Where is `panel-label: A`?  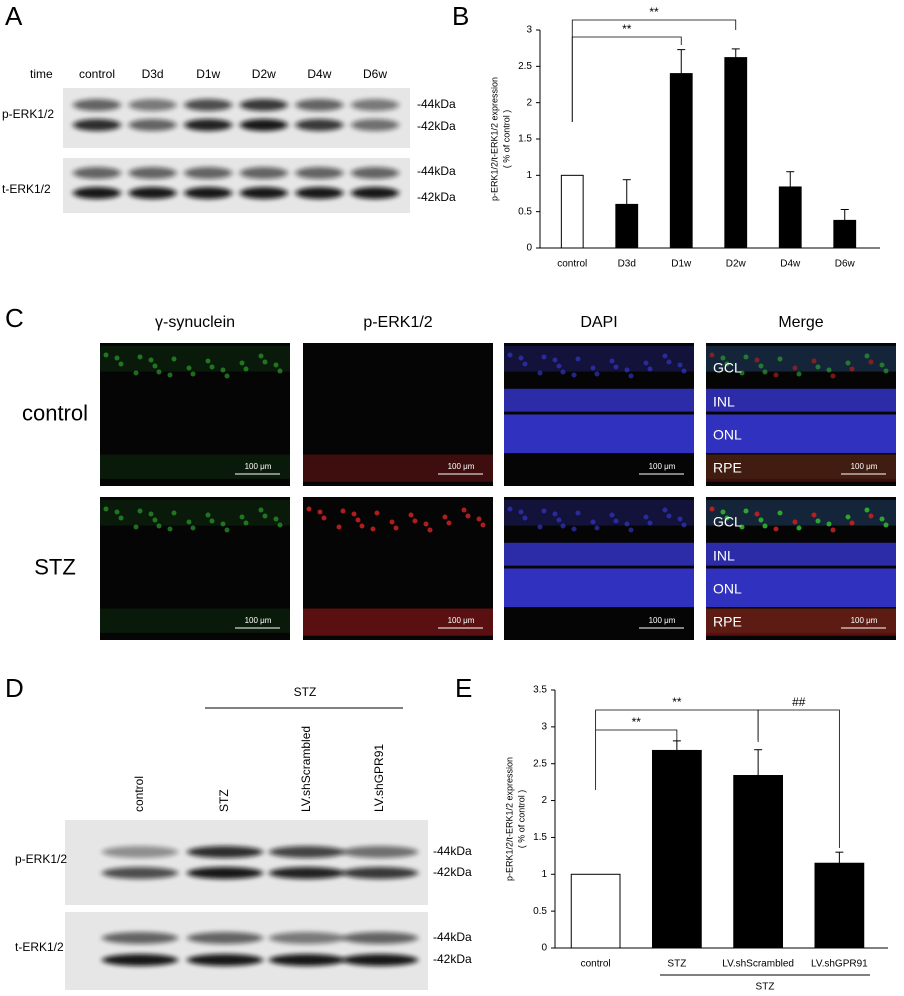 panel-label: A is located at coordinates (14, 16).